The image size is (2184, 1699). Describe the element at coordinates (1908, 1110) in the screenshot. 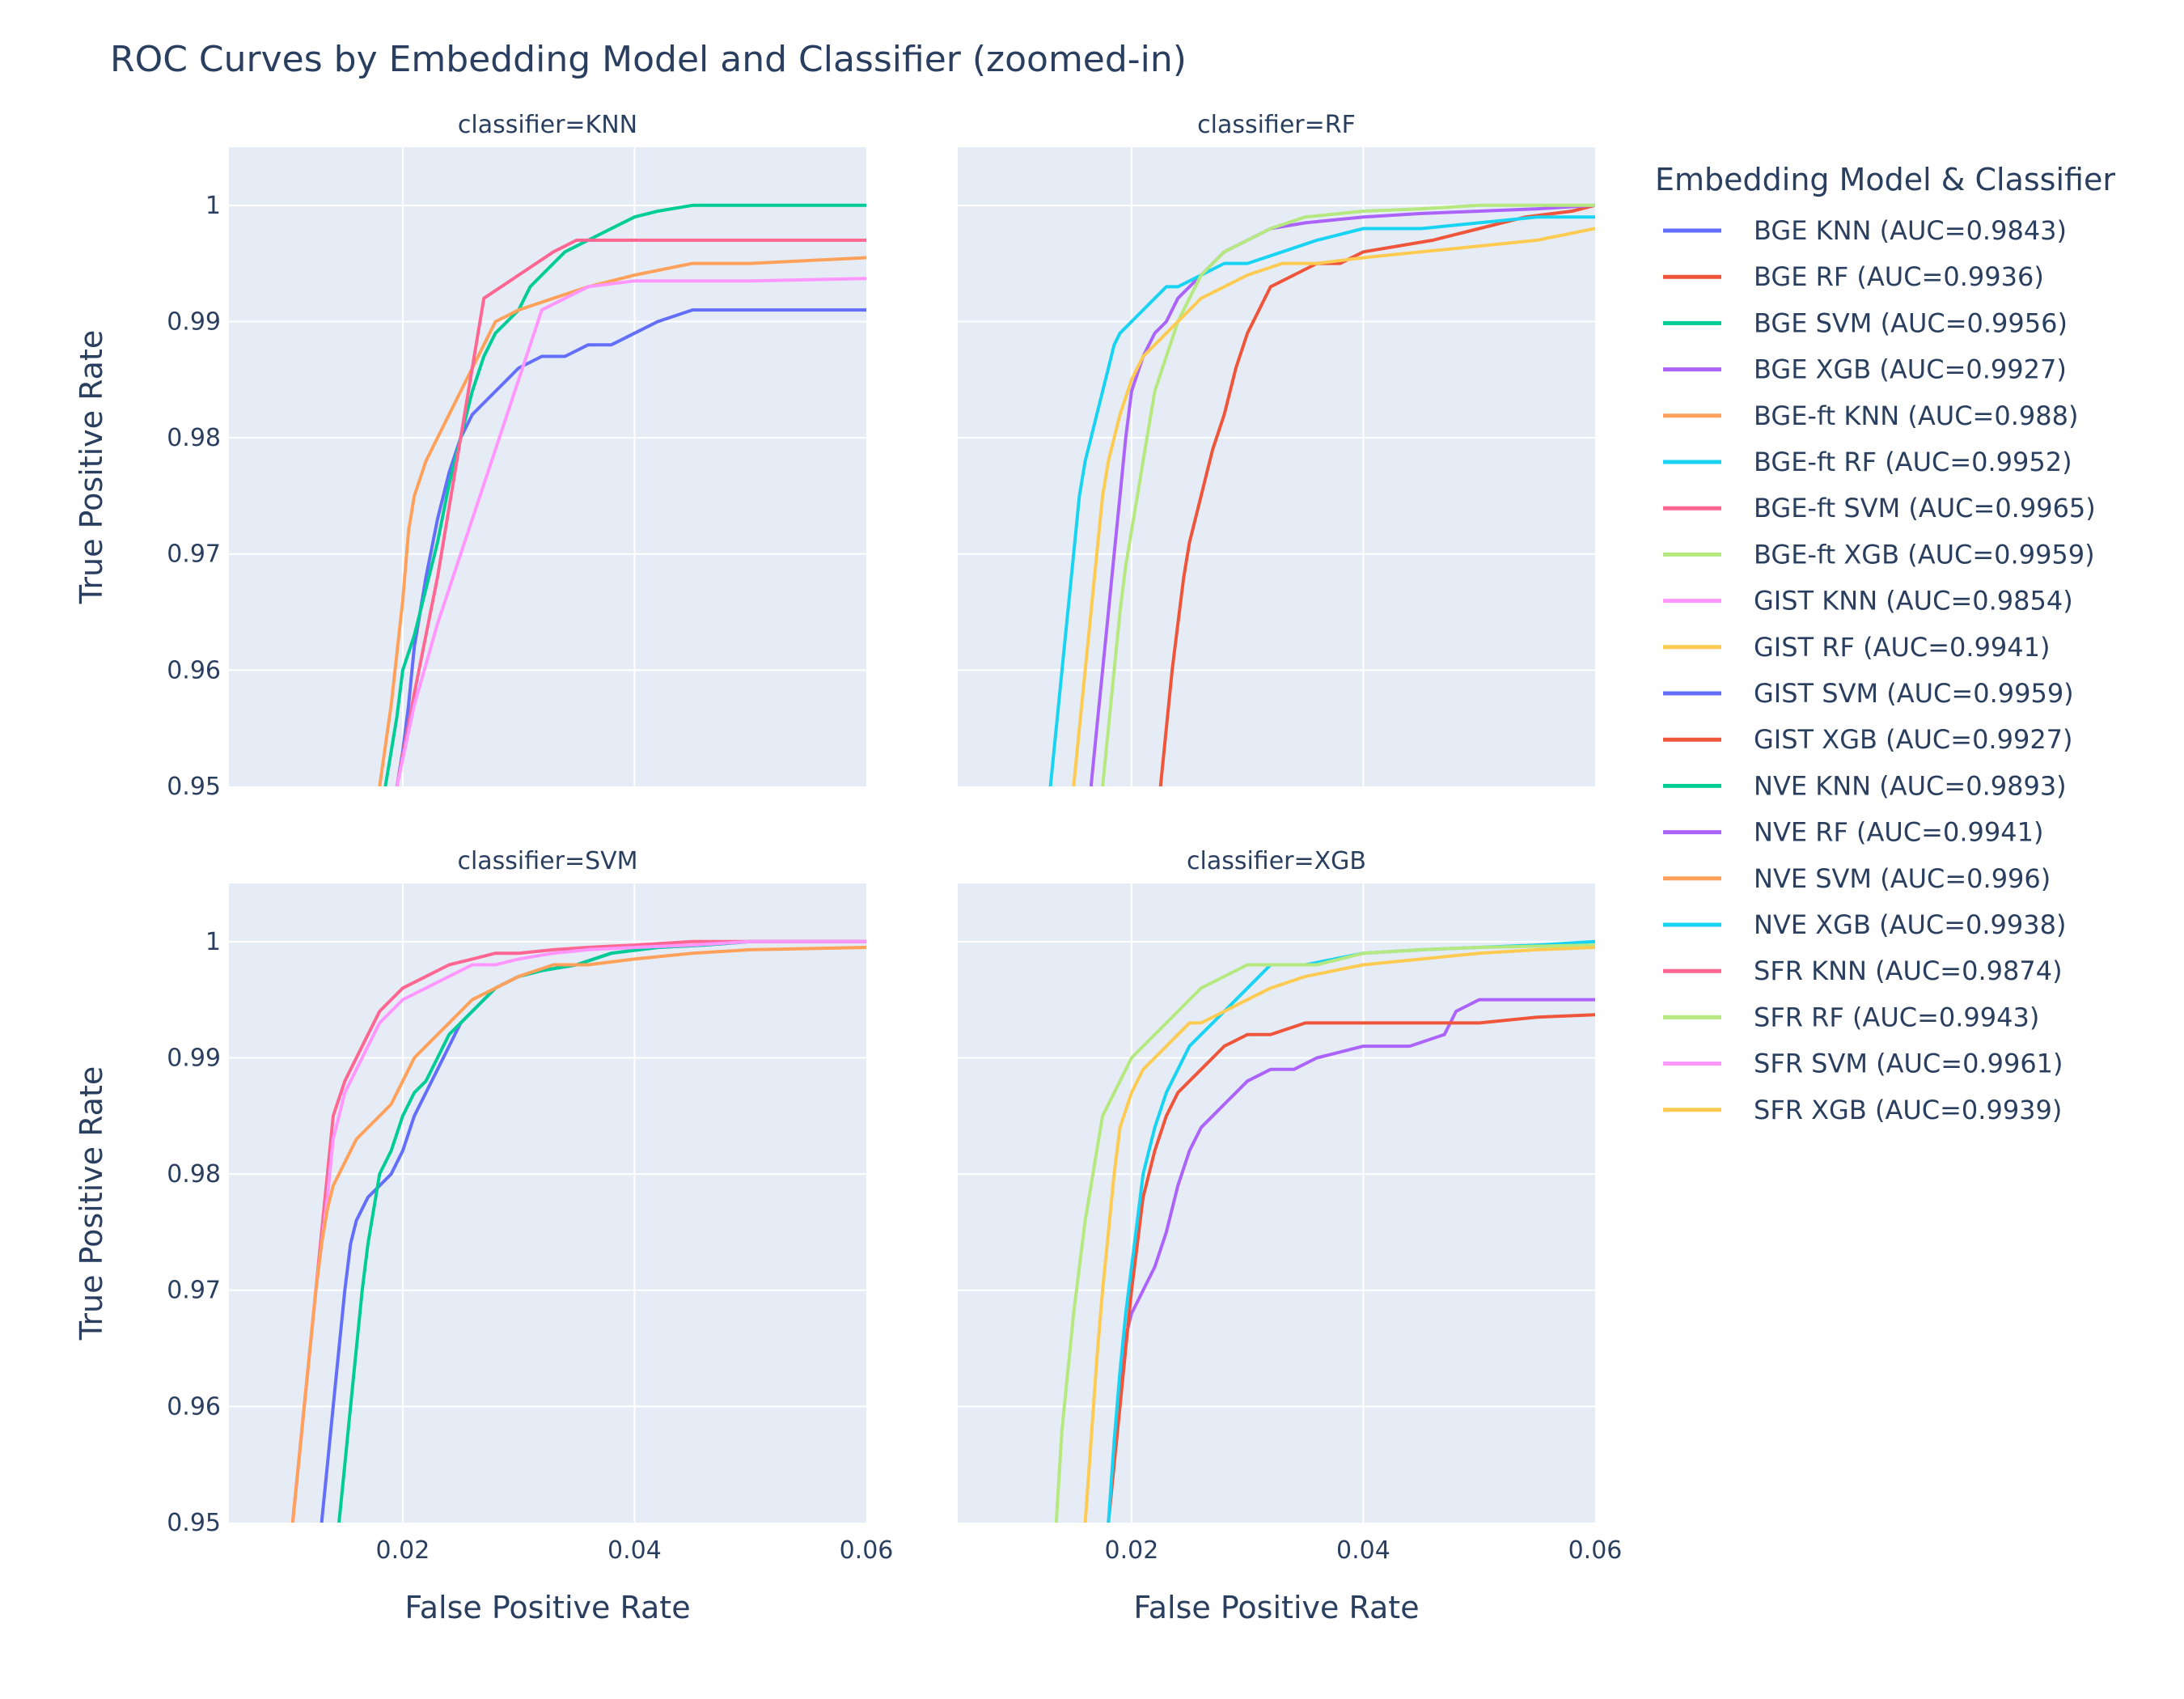

I see `legend-label: SFR XGB (AUC=0.9939)` at that location.